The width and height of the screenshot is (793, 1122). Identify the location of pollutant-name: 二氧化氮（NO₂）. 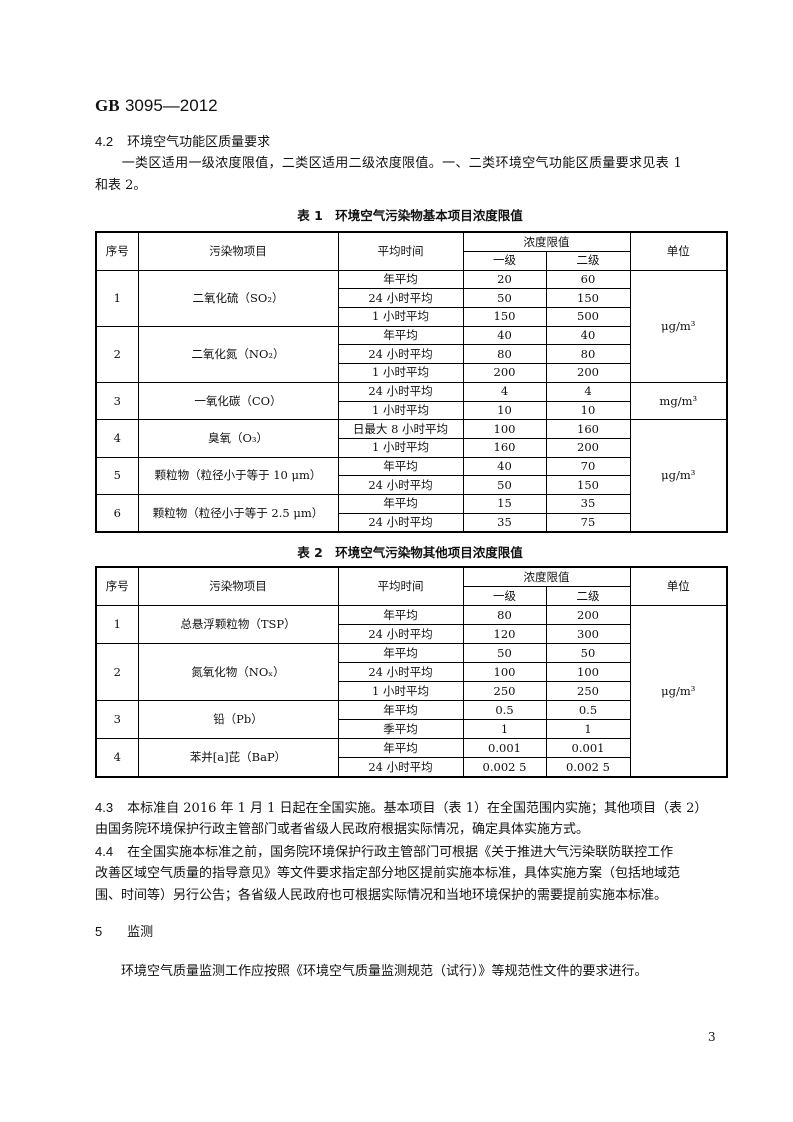
(238, 354).